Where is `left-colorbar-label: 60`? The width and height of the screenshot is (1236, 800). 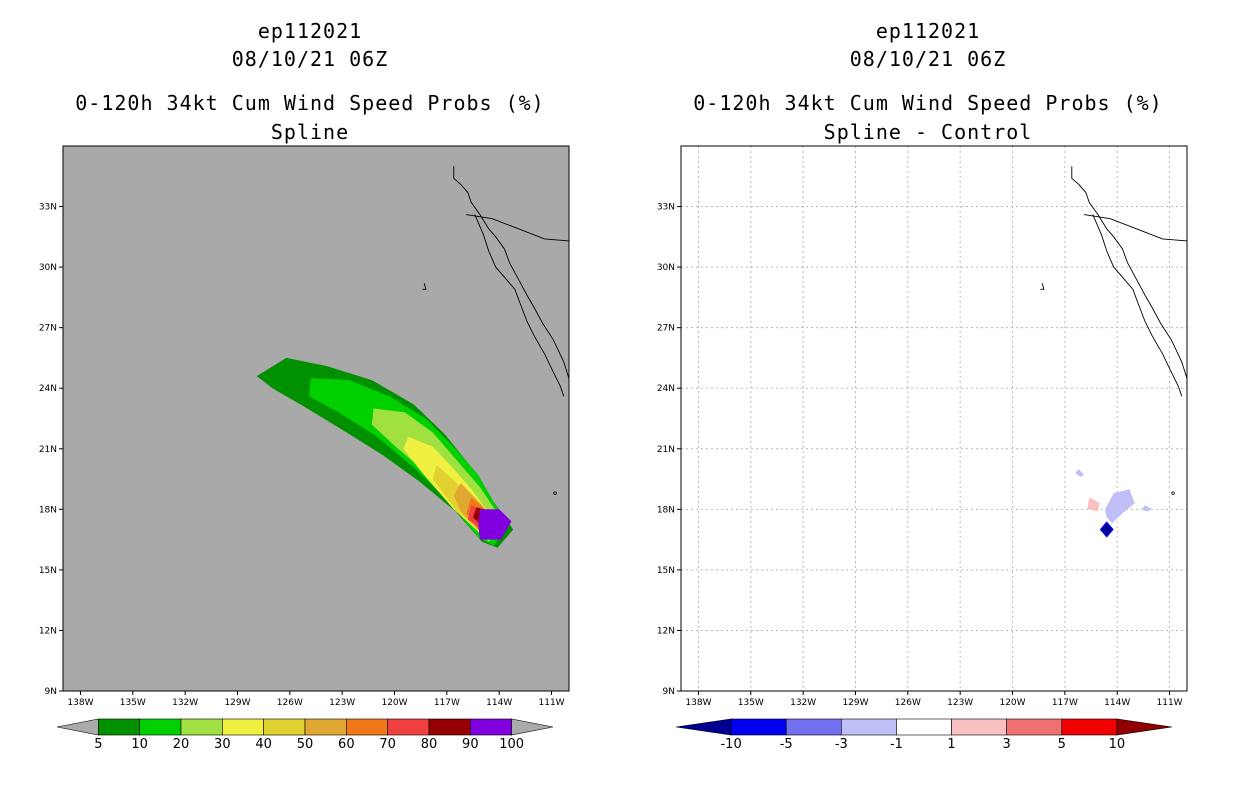
left-colorbar-label: 60 is located at coordinates (346, 744).